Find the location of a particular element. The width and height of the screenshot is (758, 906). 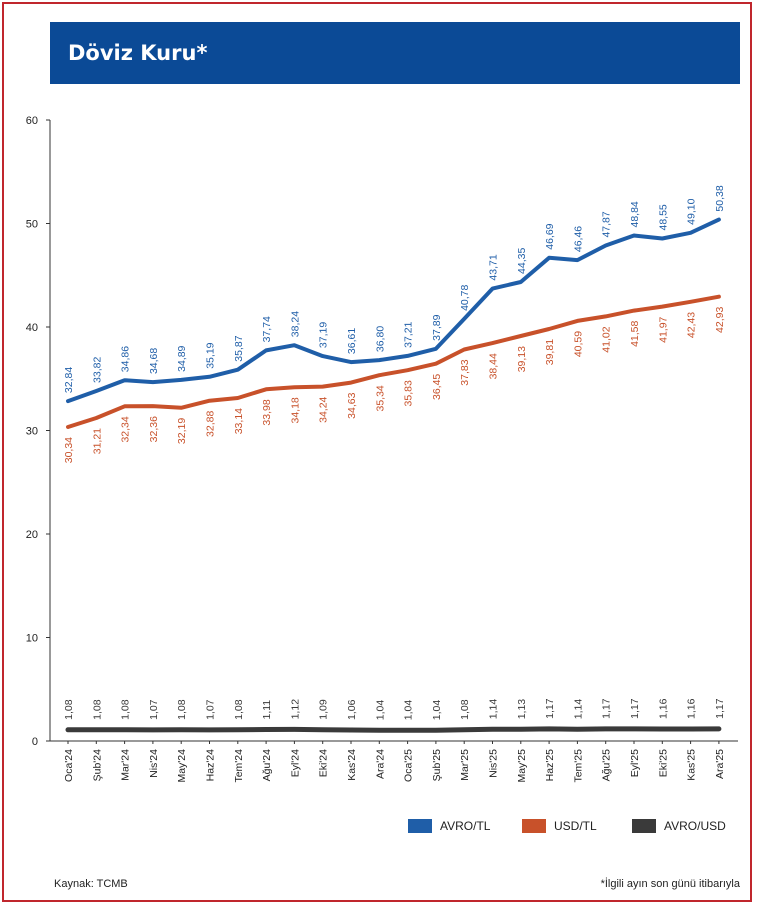

x-tick-label: Mar'25 is located at coordinates (465, 765).